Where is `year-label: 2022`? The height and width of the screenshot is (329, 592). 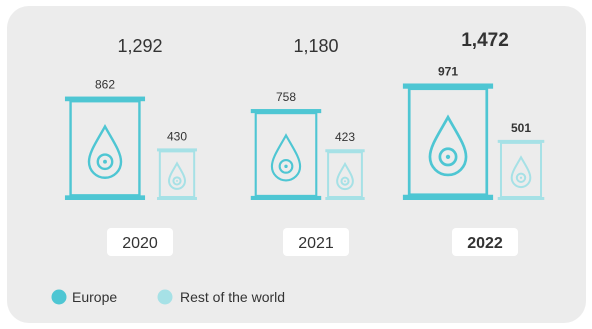 year-label: 2022 is located at coordinates (485, 243).